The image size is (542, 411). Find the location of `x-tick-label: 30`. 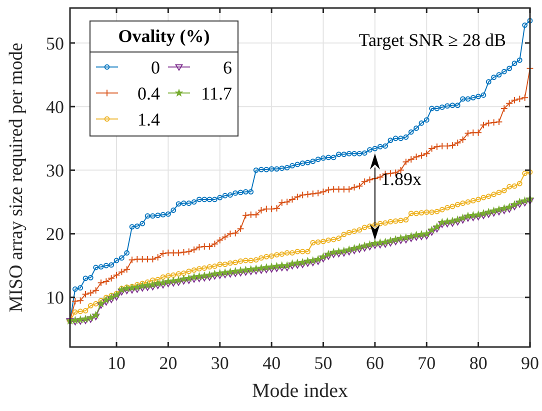

x-tick-label: 30 is located at coordinates (219, 363).